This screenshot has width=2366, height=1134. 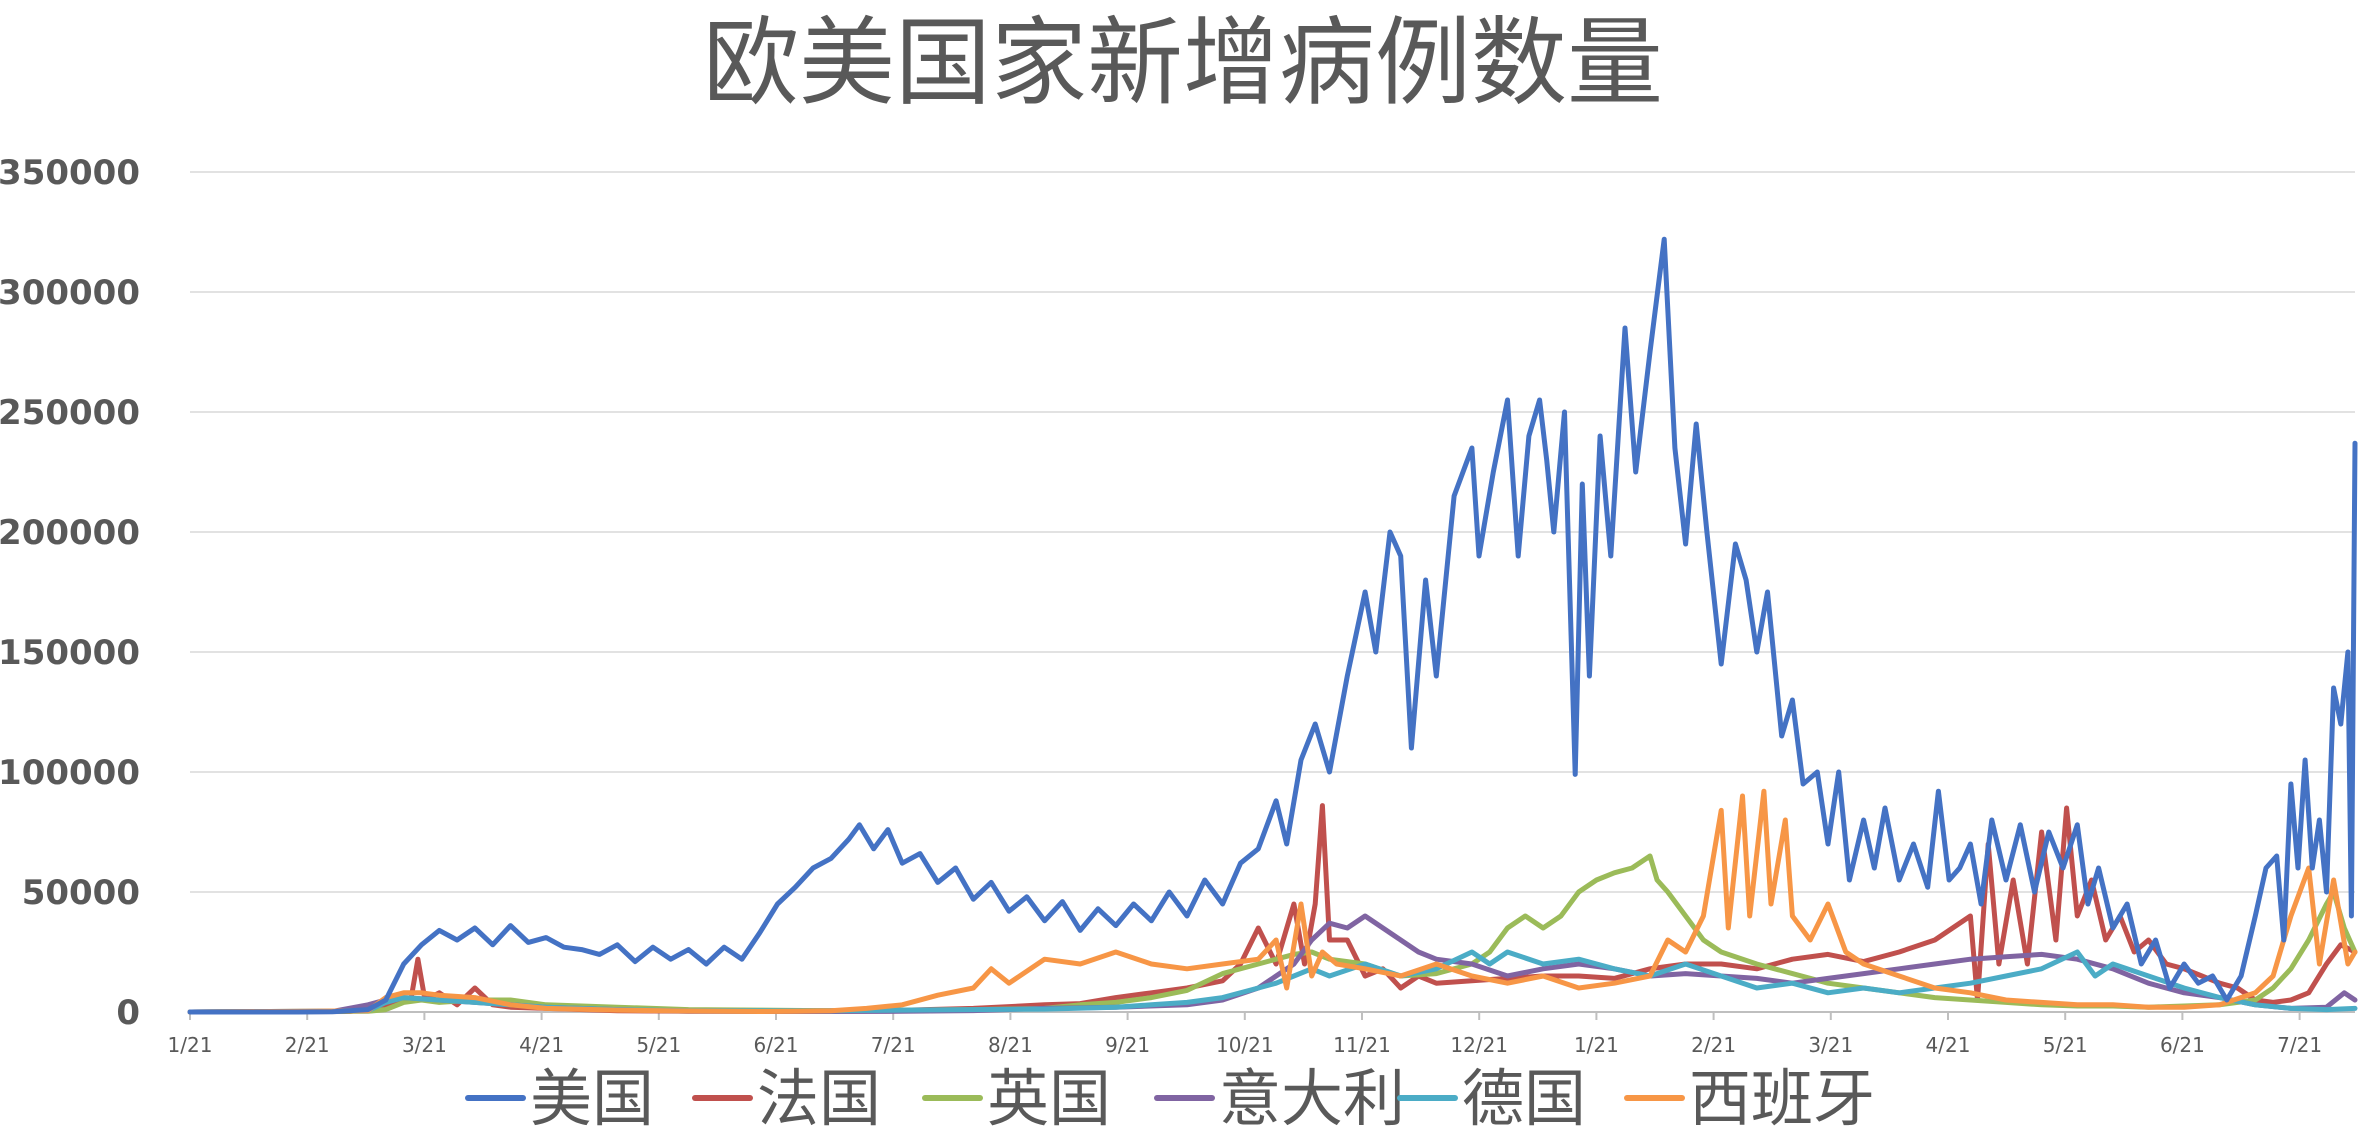 I want to click on x-tick-label: 9/21, so click(x=1127, y=1045).